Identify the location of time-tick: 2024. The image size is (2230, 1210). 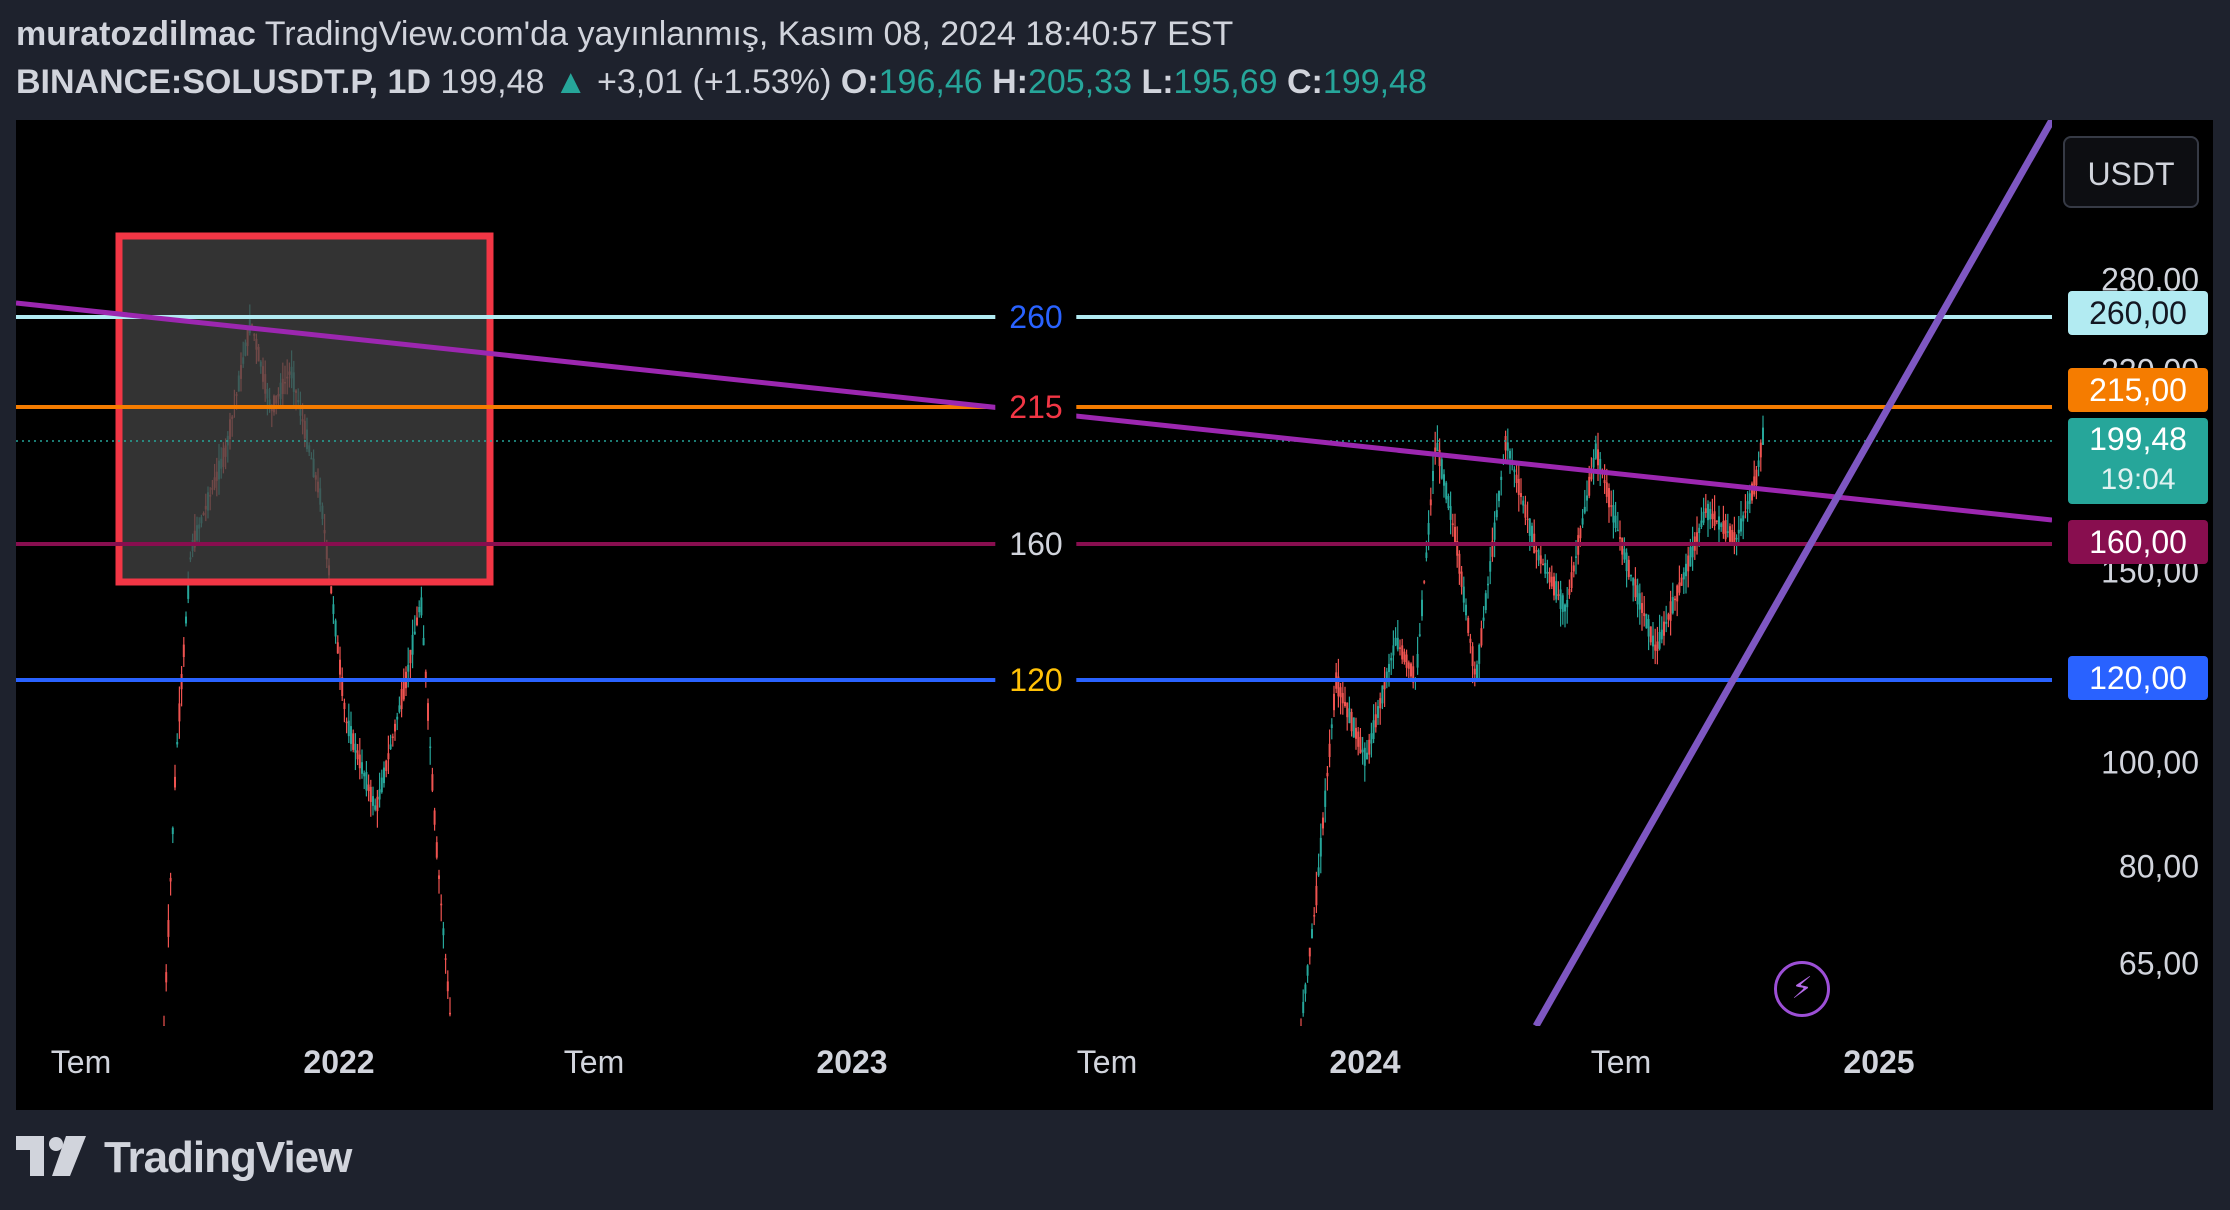
(1365, 1062).